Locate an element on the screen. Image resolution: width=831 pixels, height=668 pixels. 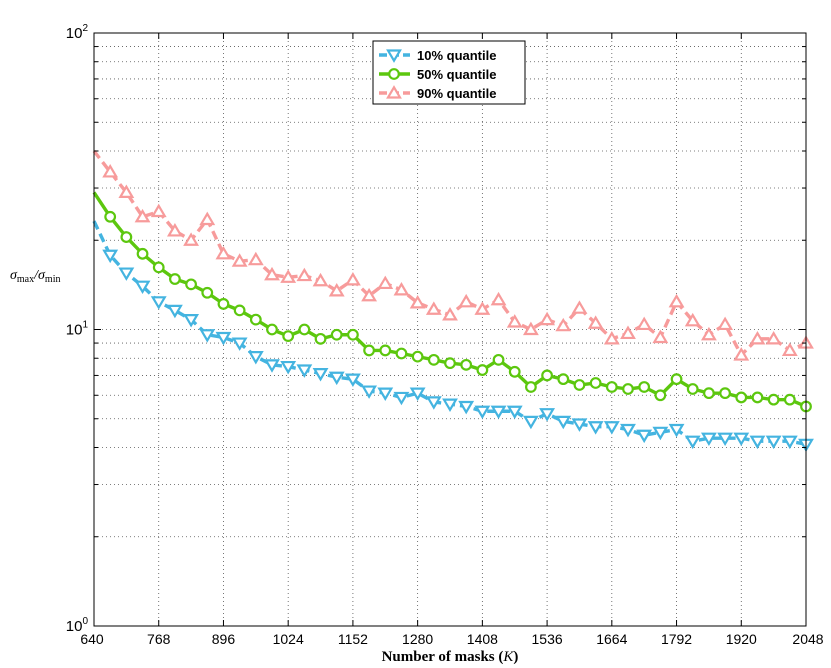
y-axis-label: σmax/σmin is located at coordinates (35, 276).